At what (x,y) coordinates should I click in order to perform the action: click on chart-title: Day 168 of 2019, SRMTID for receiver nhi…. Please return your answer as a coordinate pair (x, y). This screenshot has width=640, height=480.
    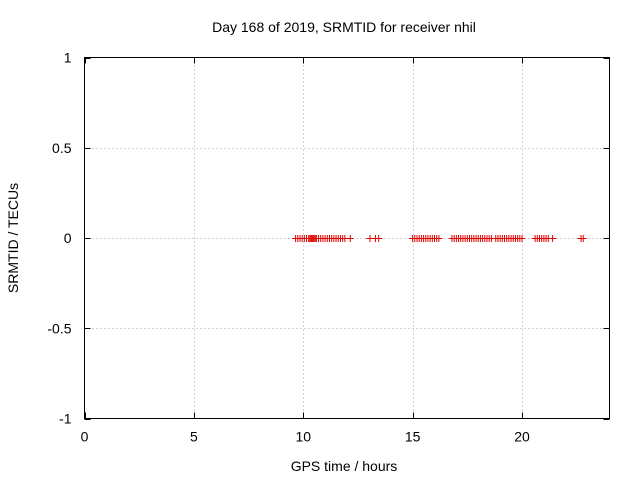
    Looking at the image, I should click on (344, 27).